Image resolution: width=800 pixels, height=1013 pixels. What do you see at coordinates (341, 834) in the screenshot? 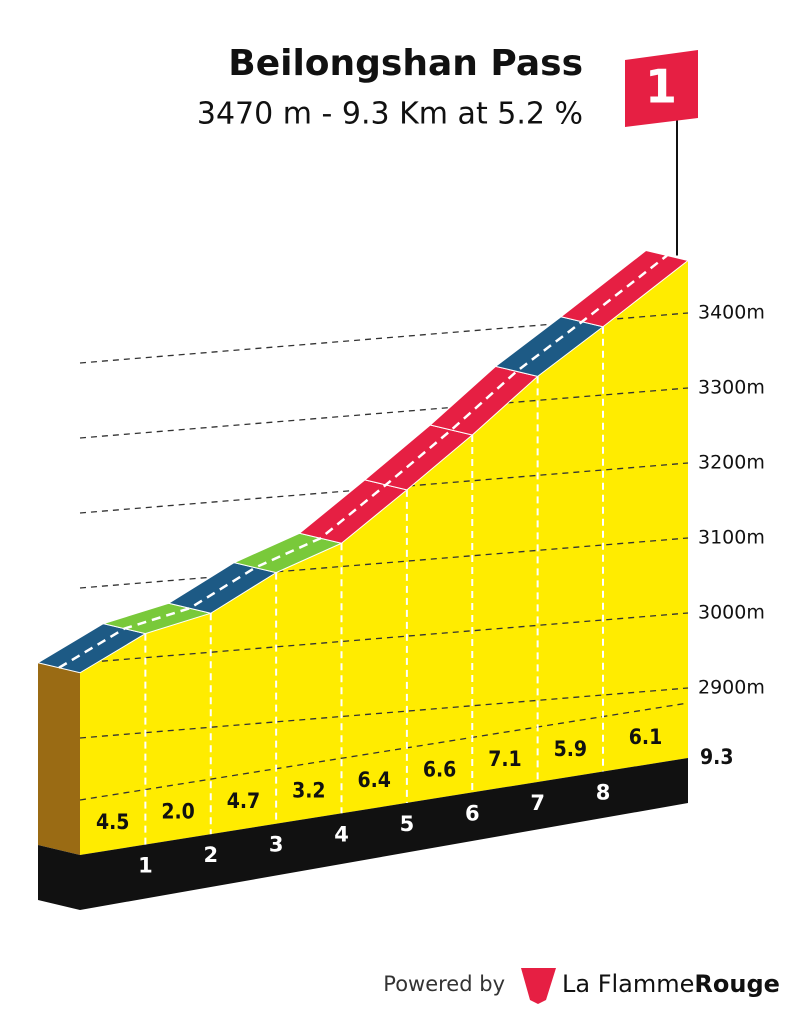
I see `km-label: 4` at bounding box center [341, 834].